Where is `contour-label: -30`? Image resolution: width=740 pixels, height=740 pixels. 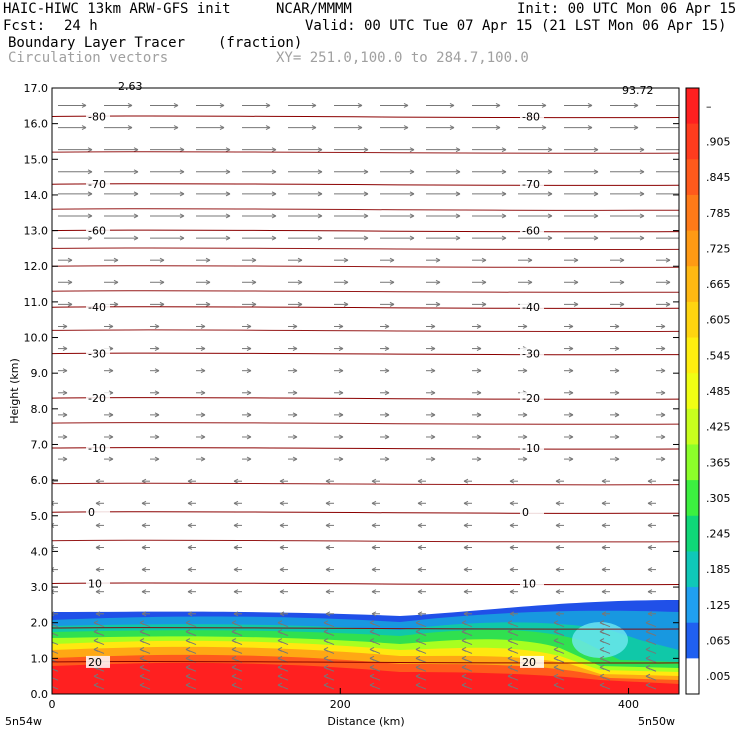
contour-label: -30 is located at coordinates (531, 354).